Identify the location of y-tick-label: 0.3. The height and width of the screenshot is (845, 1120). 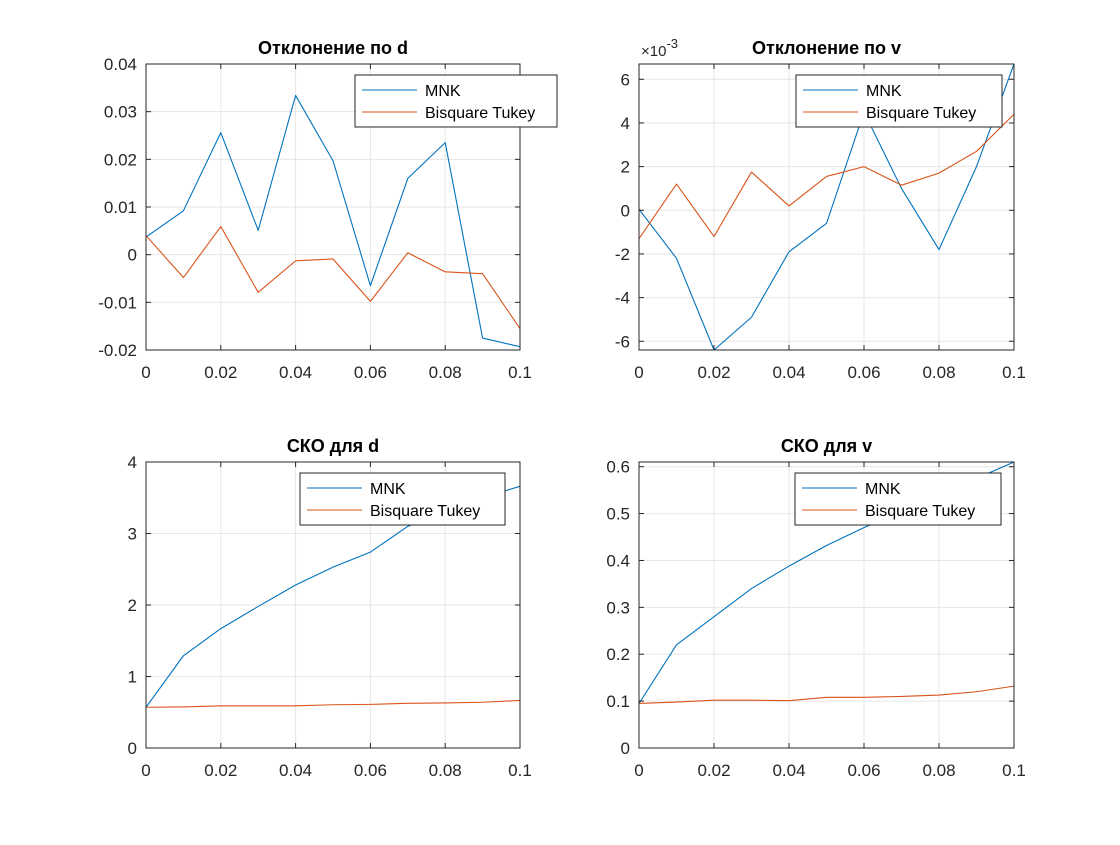
(618, 607).